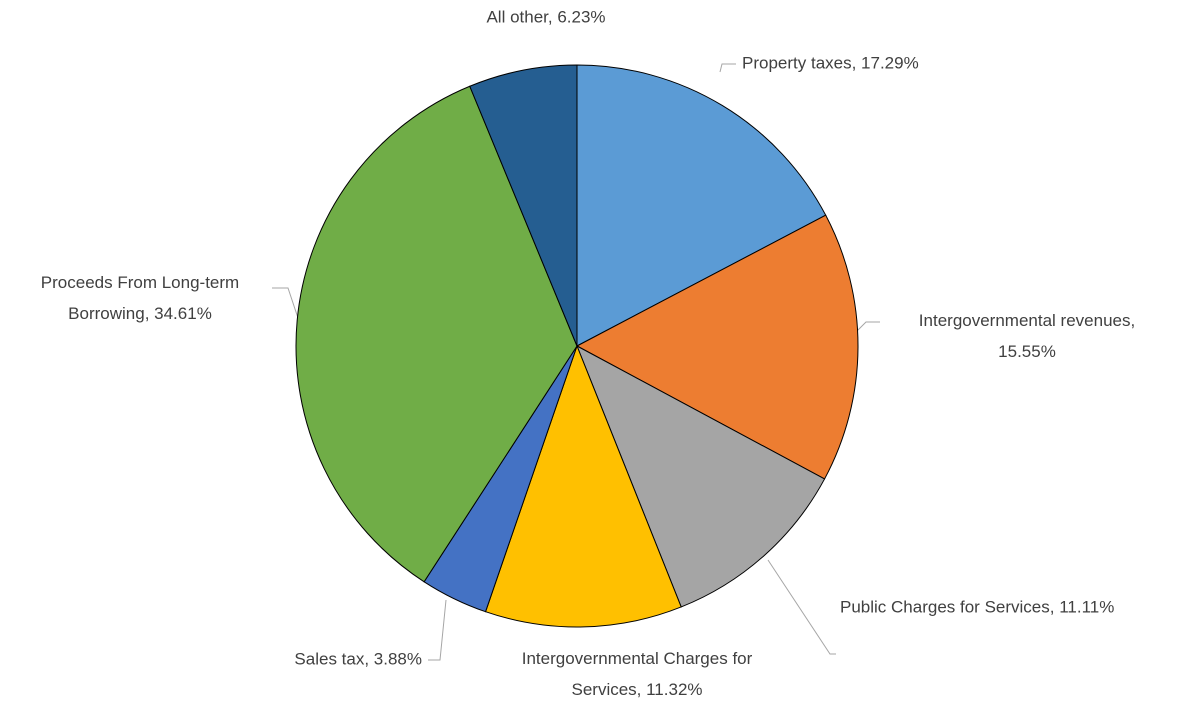 Image resolution: width=1188 pixels, height=702 pixels. Describe the element at coordinates (830, 62) in the screenshot. I see `data-label: Property taxes, 17.29%` at that location.